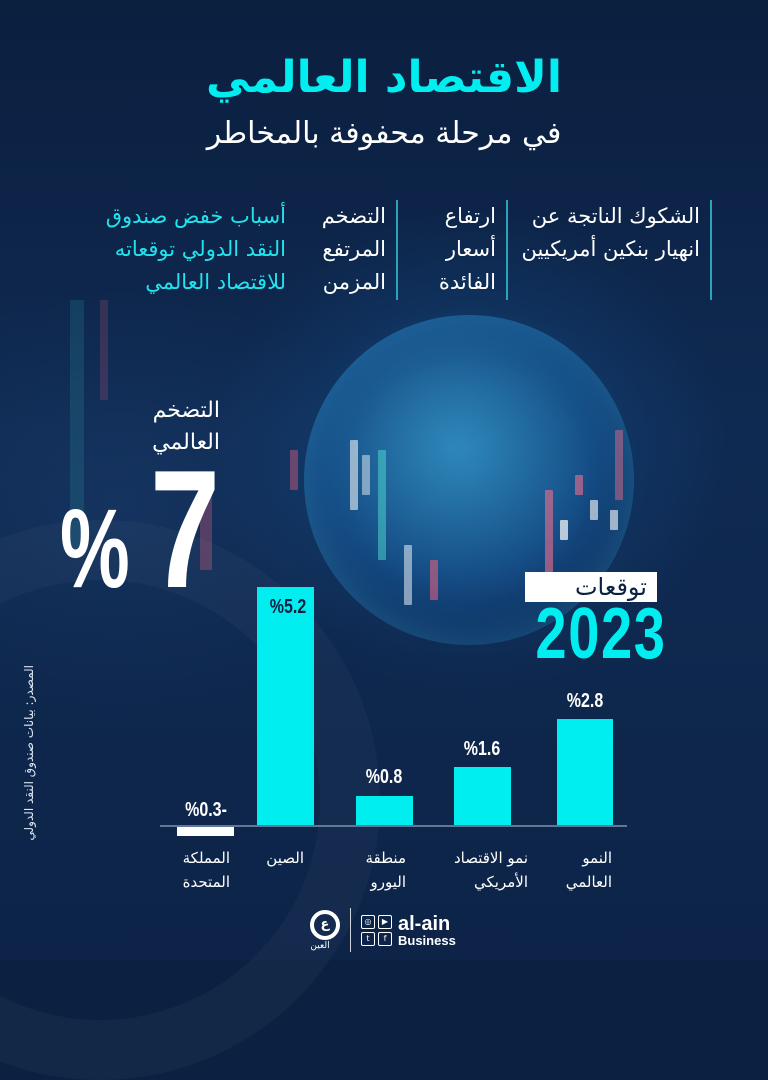 This screenshot has width=768, height=1080. What do you see at coordinates (350, 930) in the screenshot?
I see `footer-divider` at bounding box center [350, 930].